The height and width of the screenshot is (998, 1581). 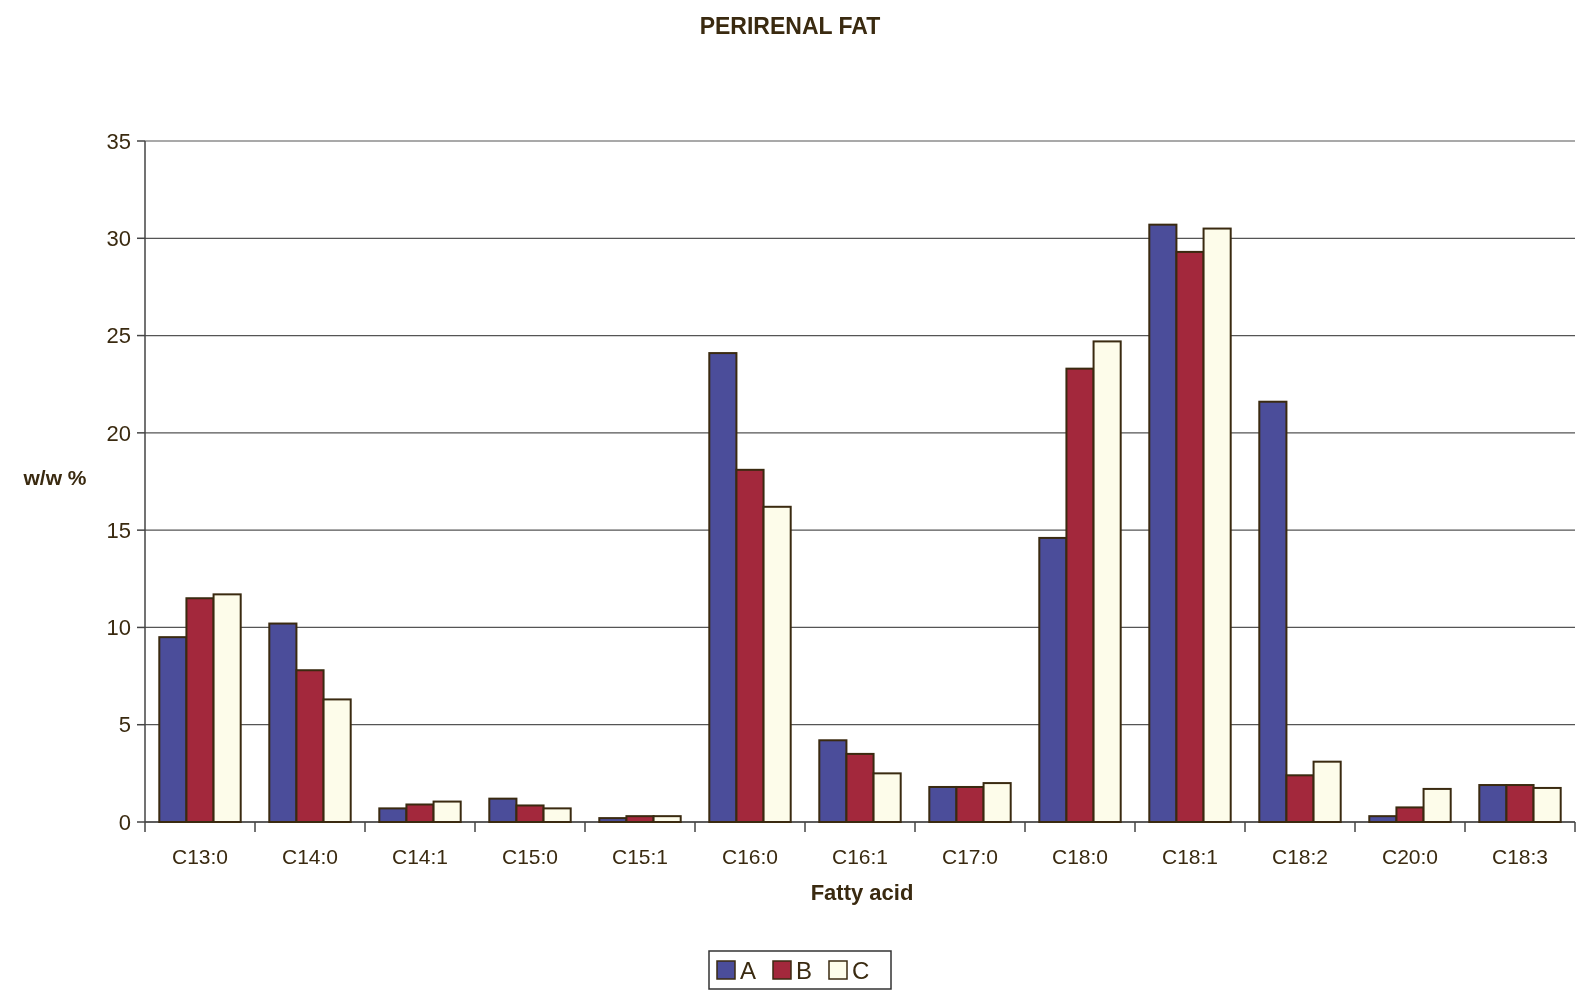 What do you see at coordinates (118, 238) in the screenshot?
I see `y-tick-label: 30` at bounding box center [118, 238].